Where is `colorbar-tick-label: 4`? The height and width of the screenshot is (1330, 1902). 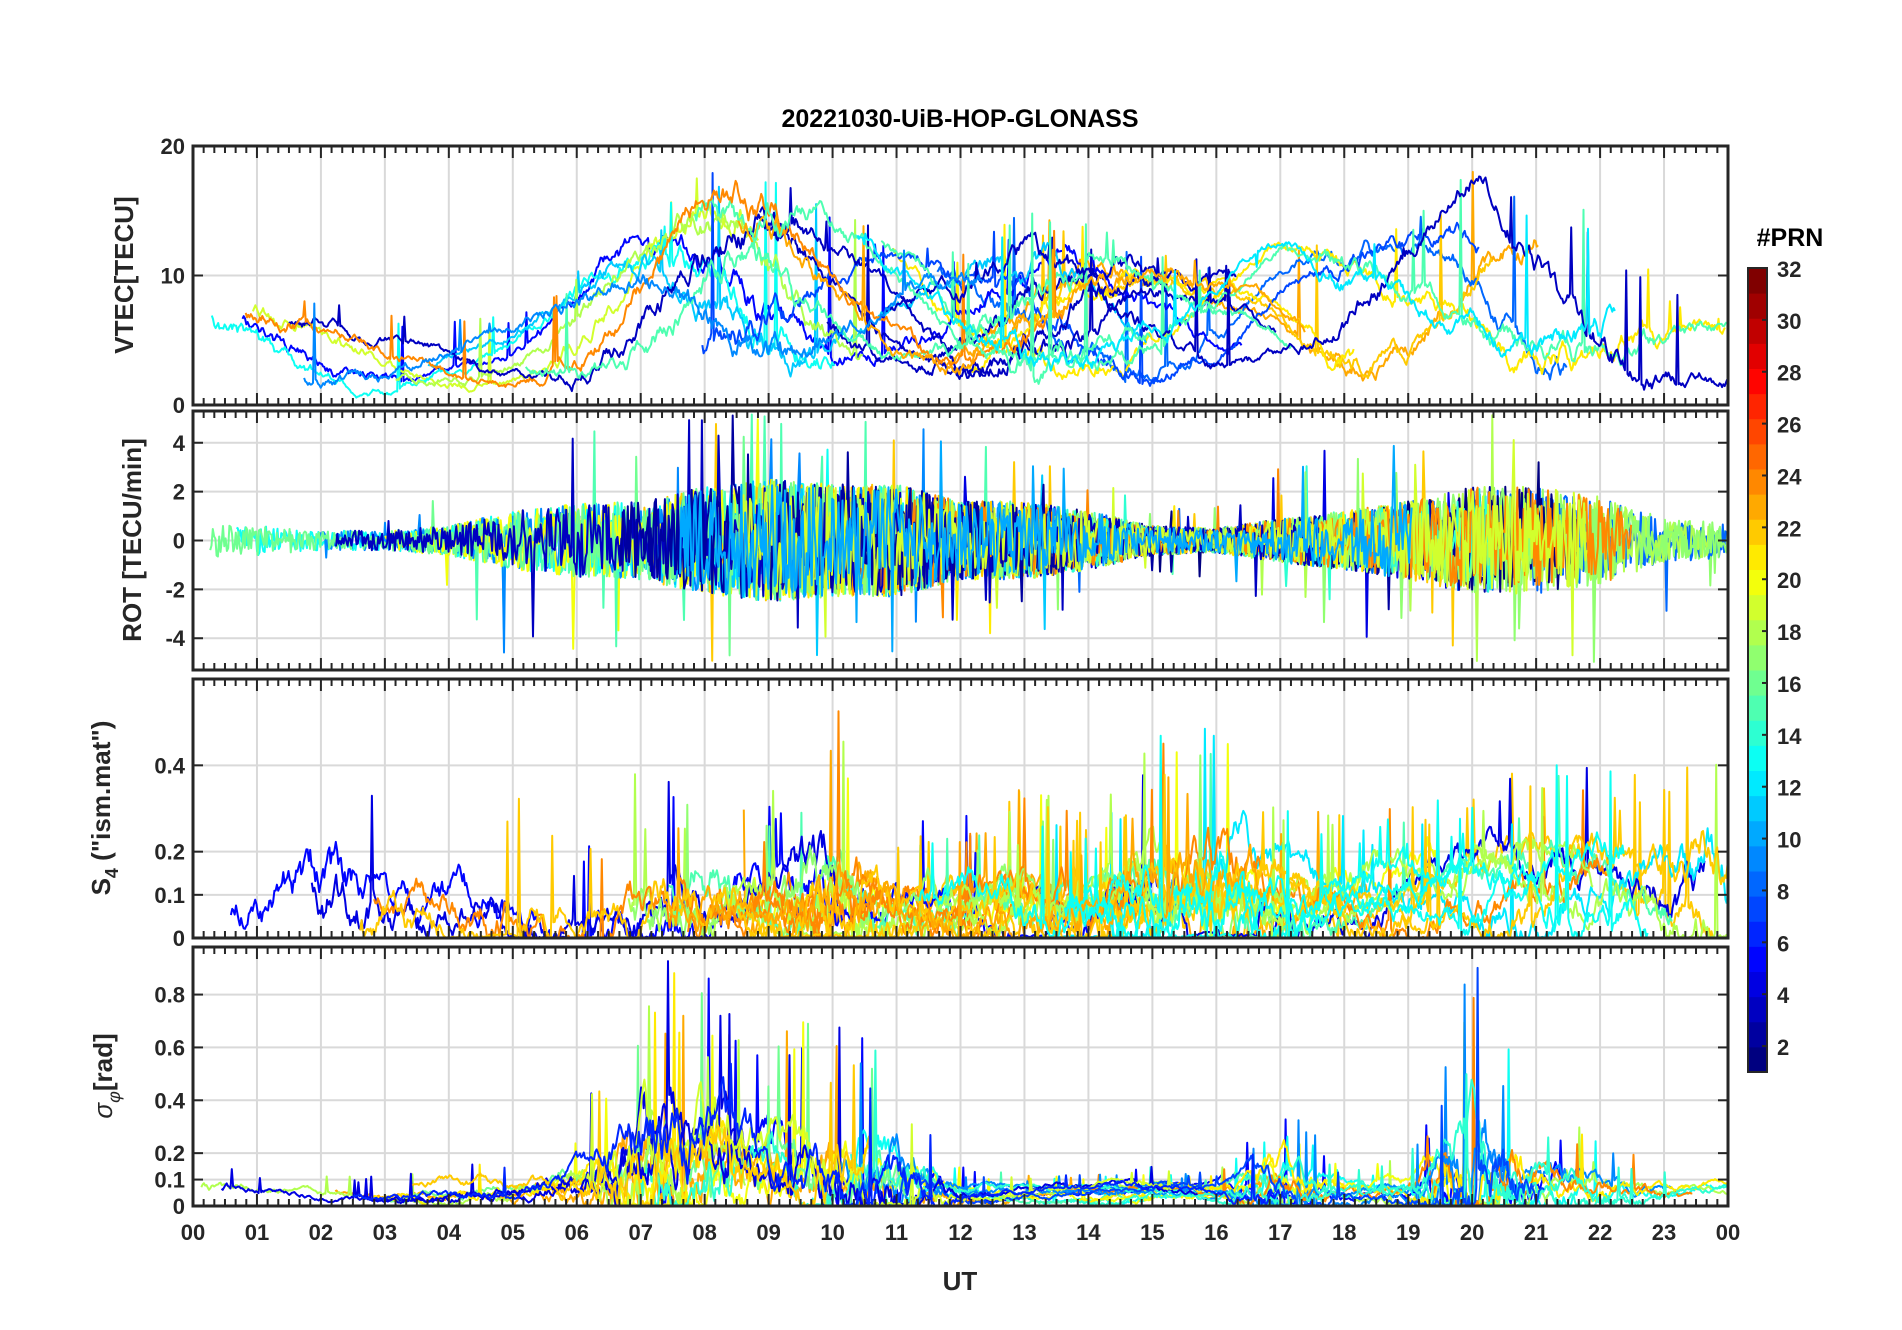 colorbar-tick-label: 4 is located at coordinates (1783, 995).